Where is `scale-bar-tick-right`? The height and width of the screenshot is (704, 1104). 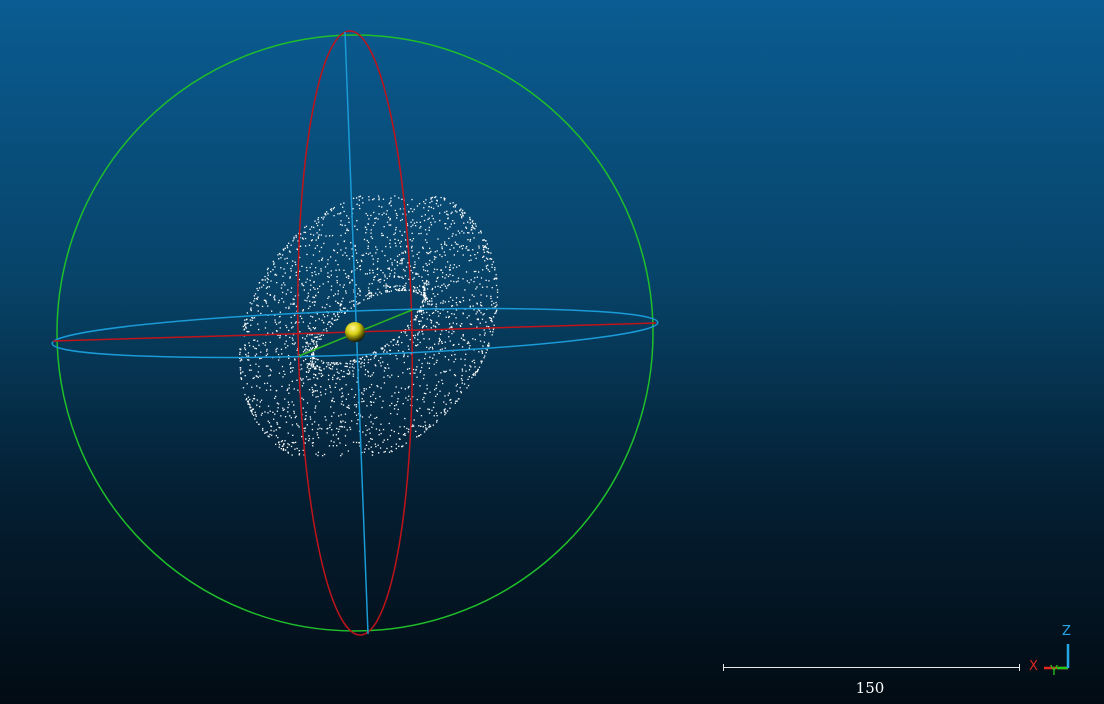
scale-bar-tick-right is located at coordinates (1019, 667).